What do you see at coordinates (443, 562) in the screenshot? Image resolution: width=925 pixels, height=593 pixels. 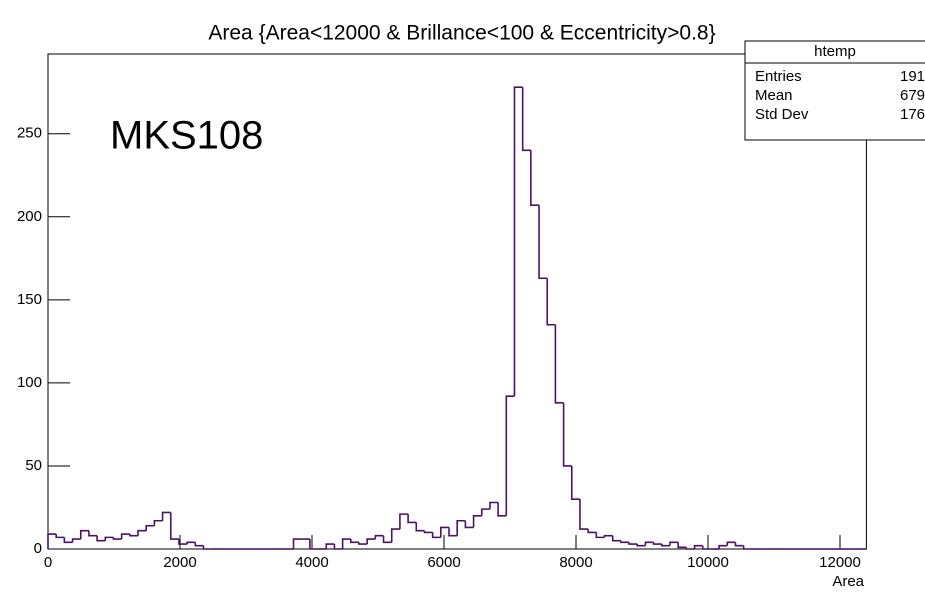 I see `x-tick-label: 6000` at bounding box center [443, 562].